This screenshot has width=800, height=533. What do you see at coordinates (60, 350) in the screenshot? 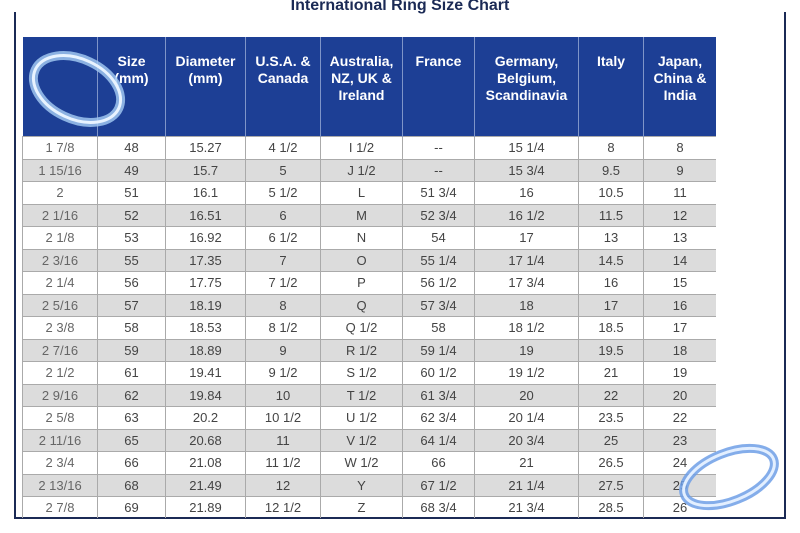
I see `table-cell: 2 7/16` at bounding box center [60, 350].